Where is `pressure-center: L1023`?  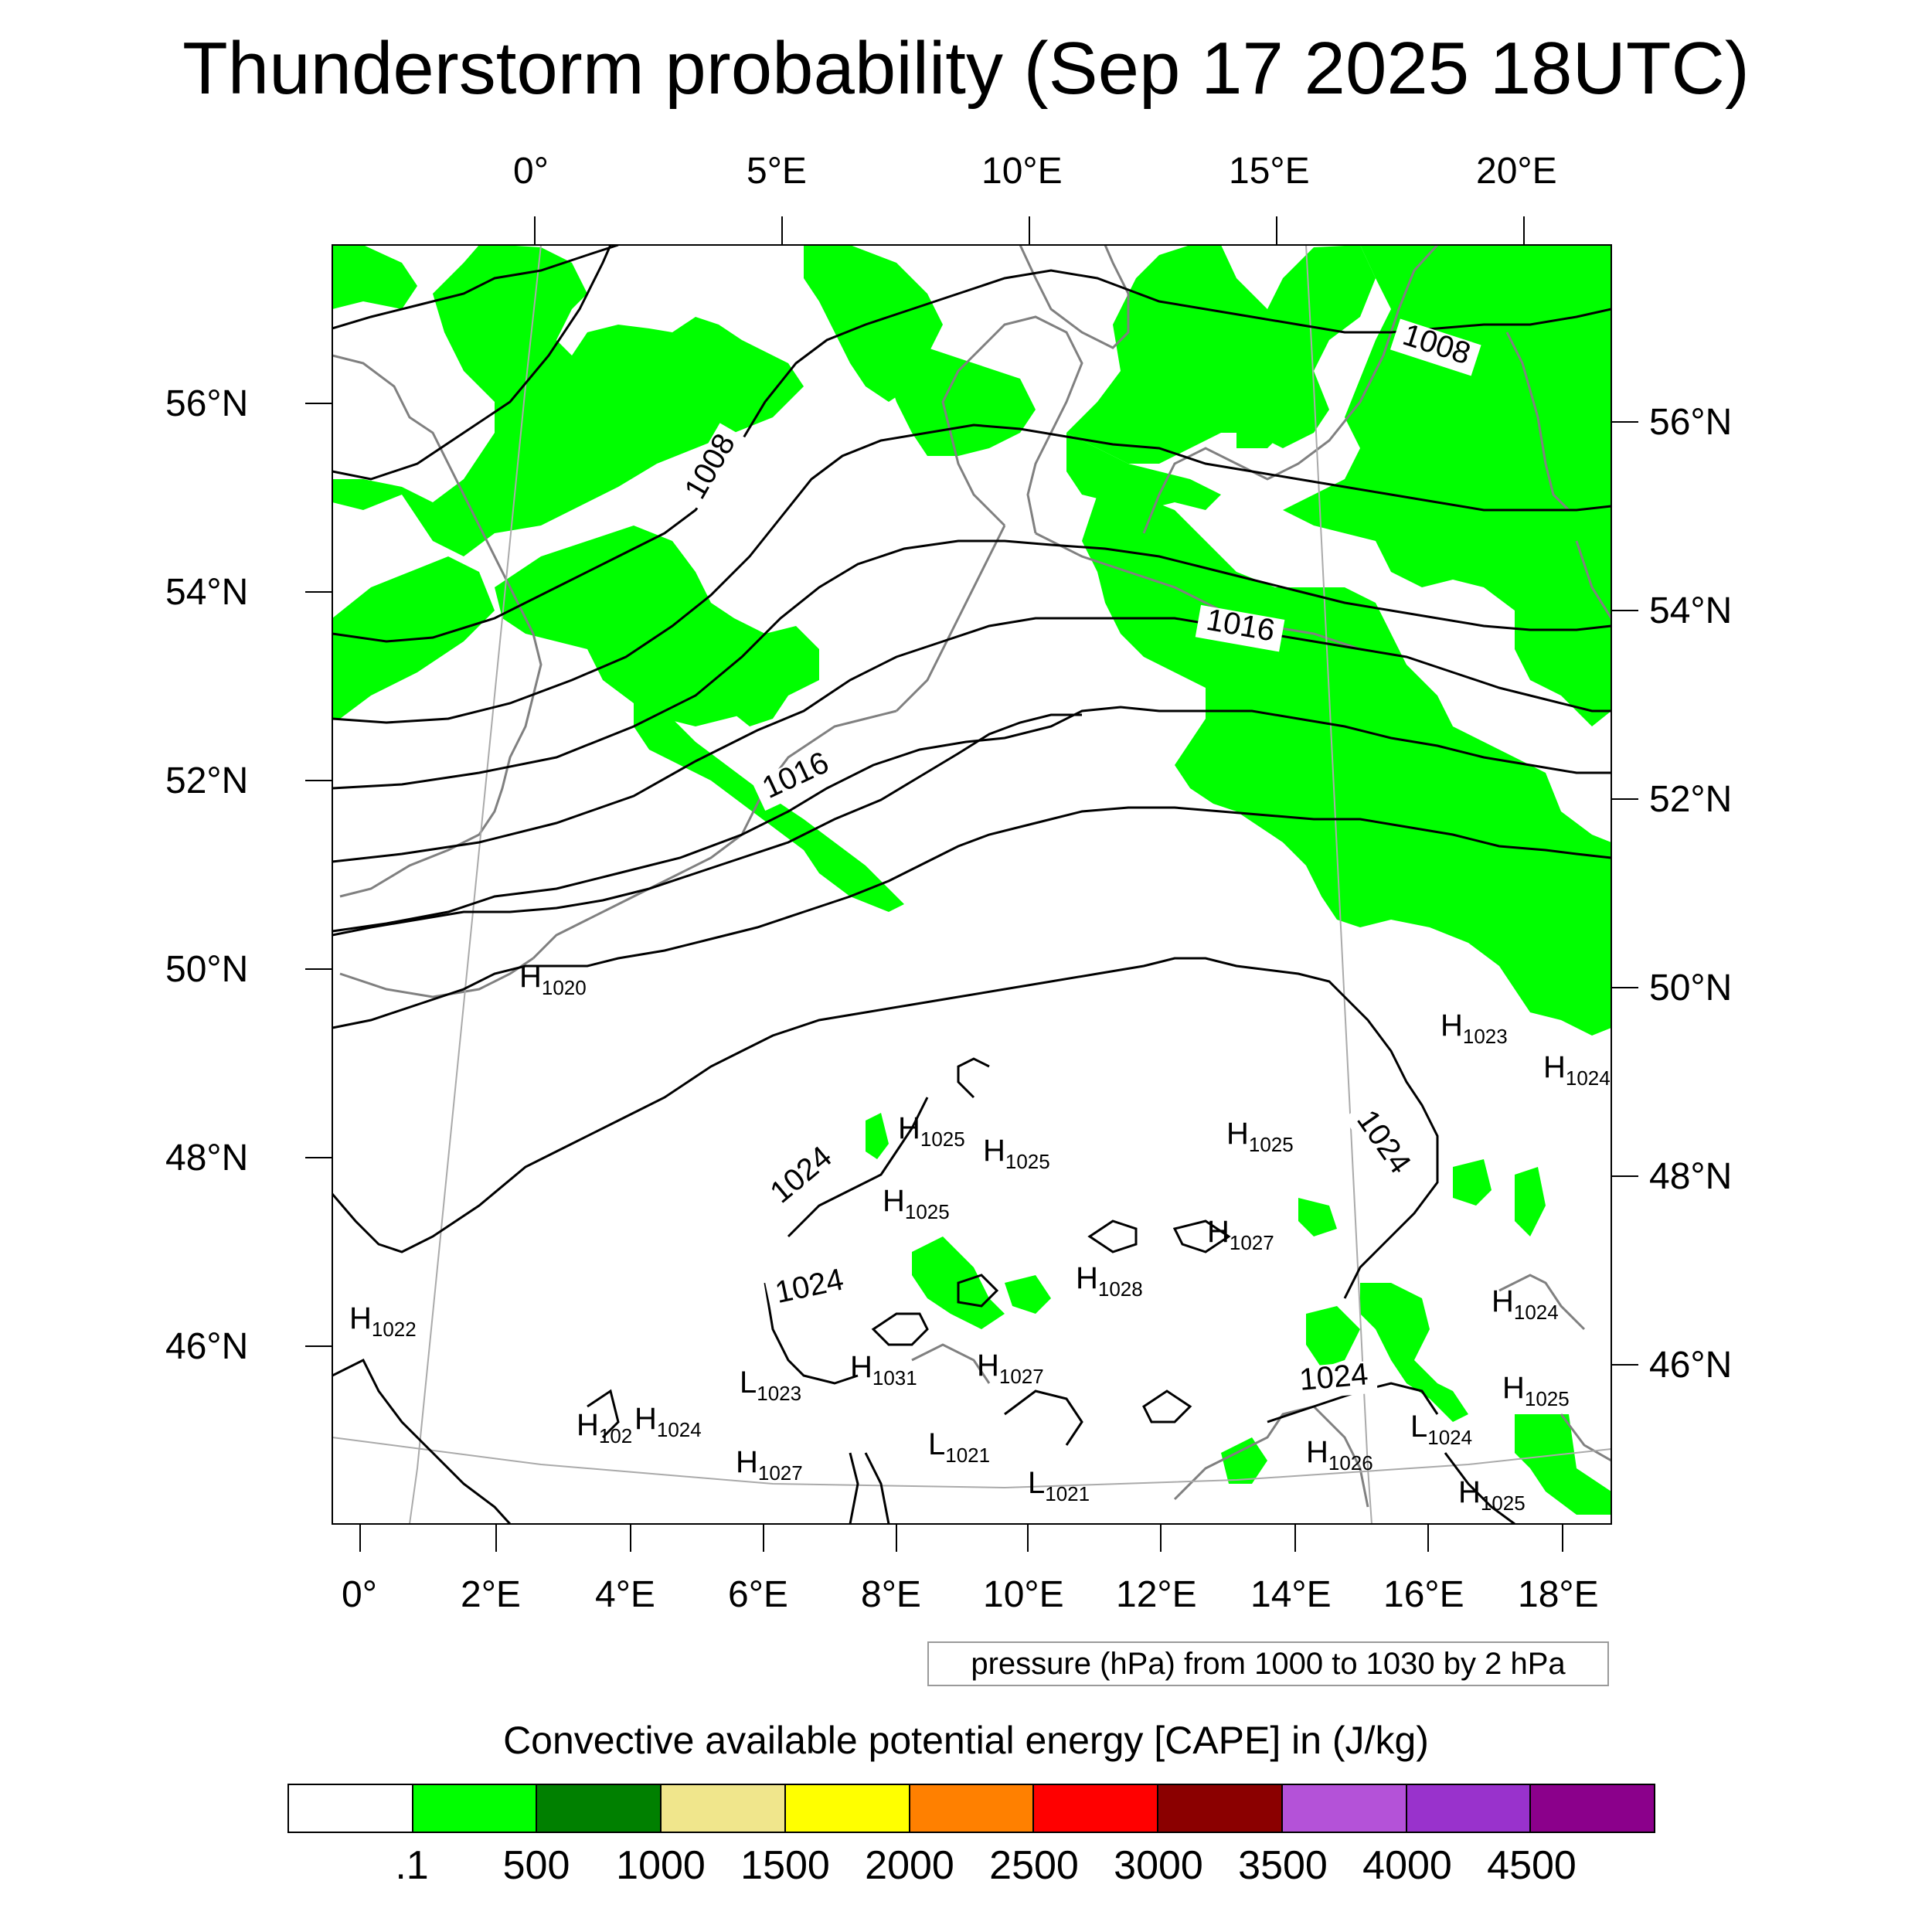 pressure-center: L1023 is located at coordinates (770, 1385).